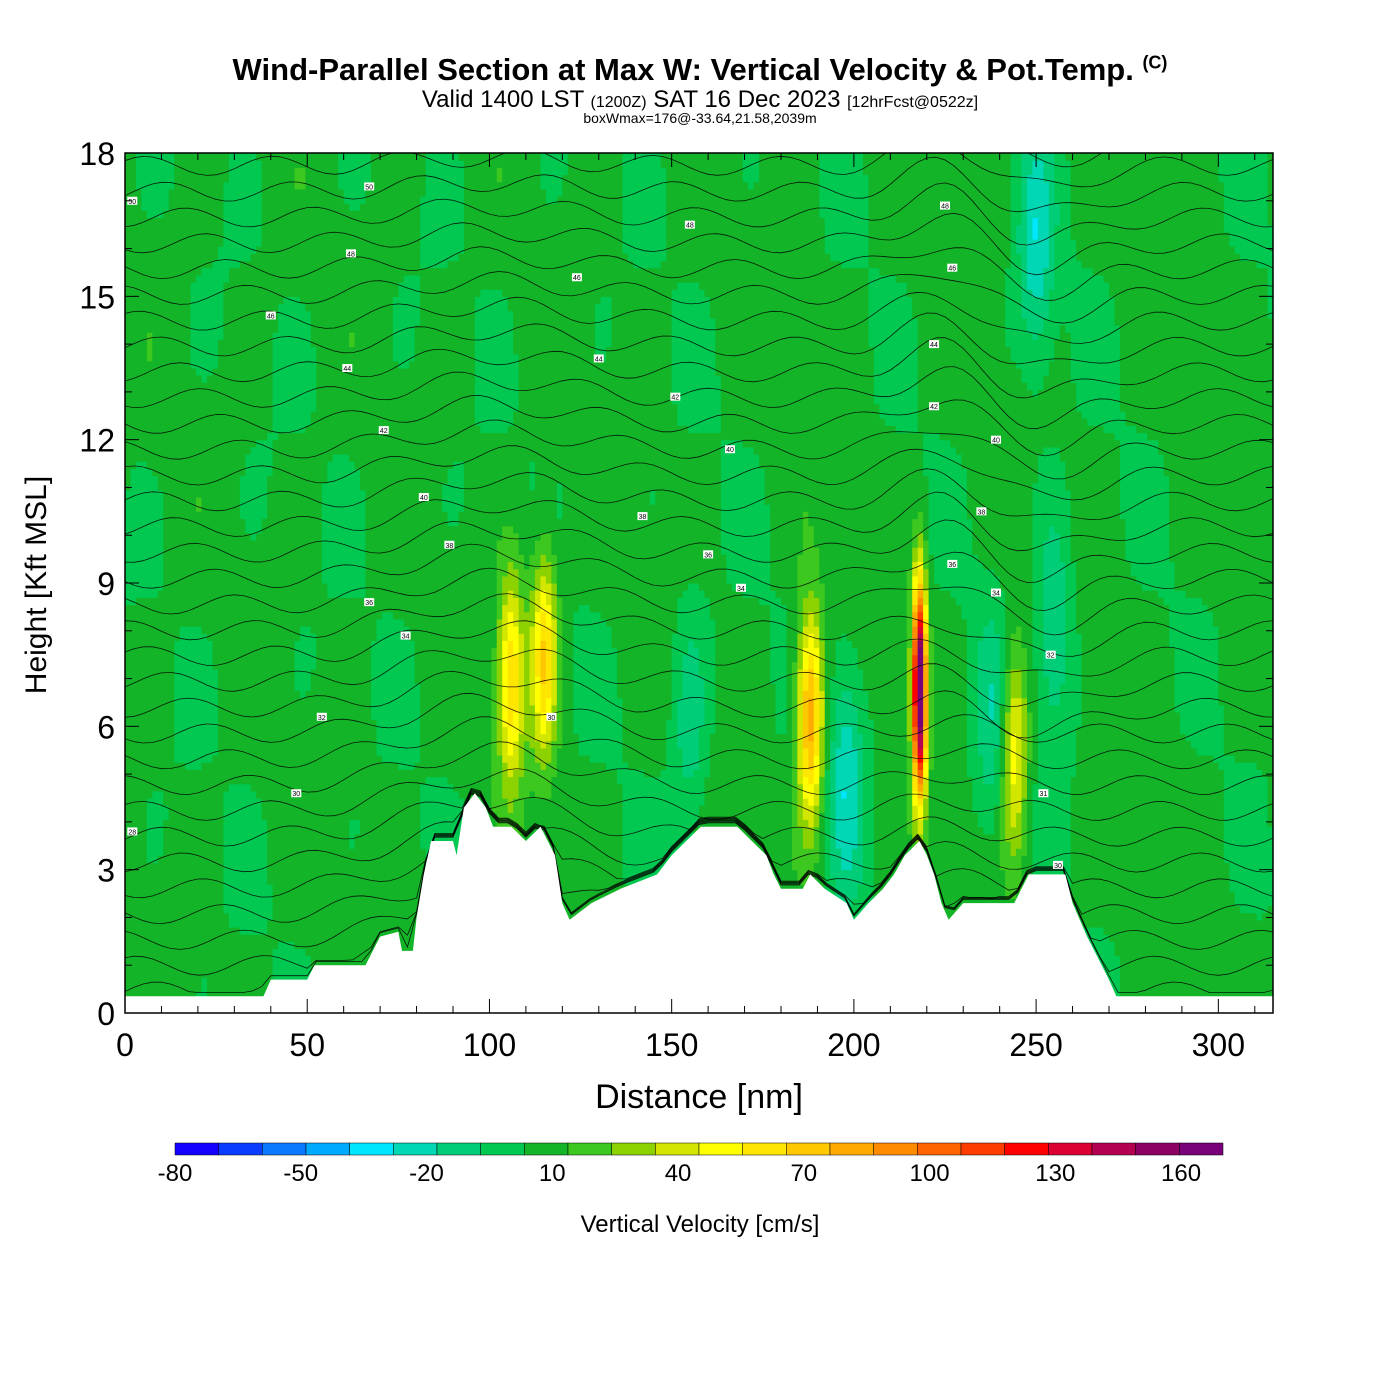  I want to click on svg-text: 31, so click(1044, 794).